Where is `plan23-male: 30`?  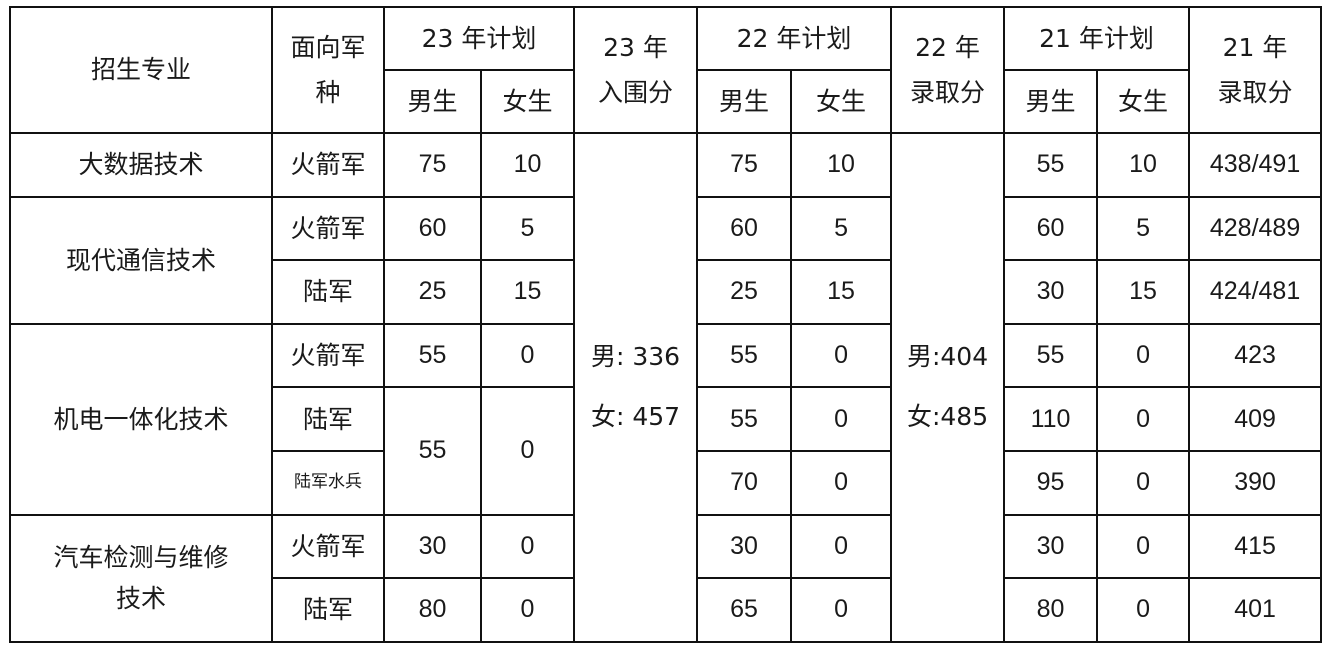 plan23-male: 30 is located at coordinates (432, 546).